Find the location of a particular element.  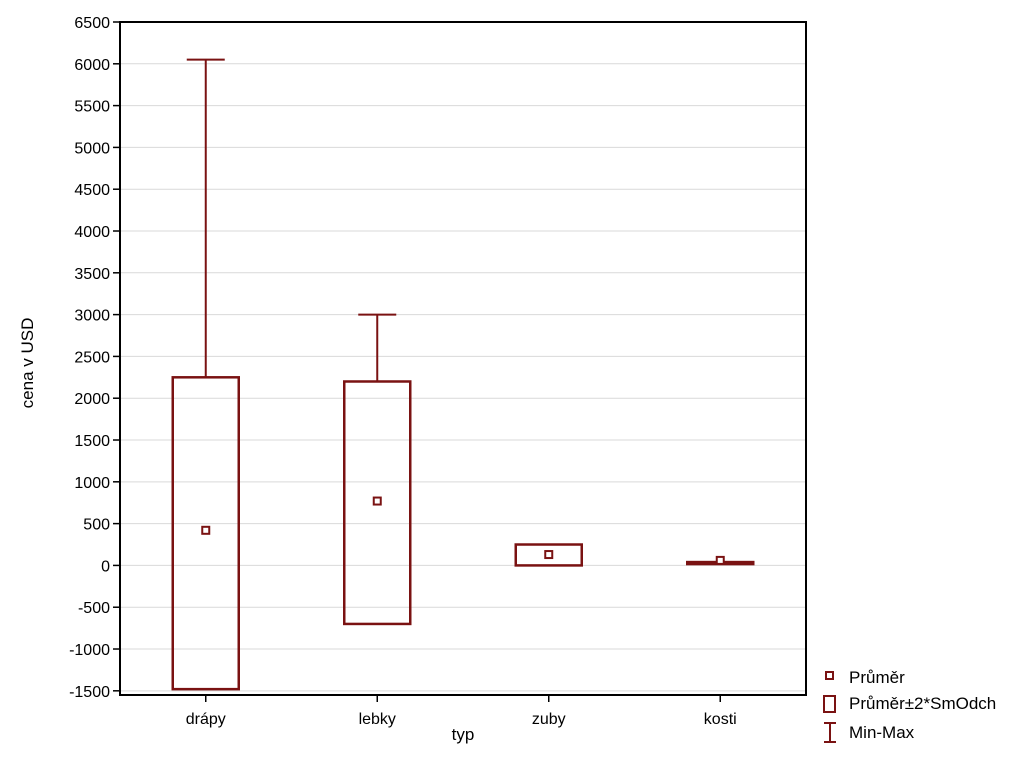

y-axis-label: cena v USD is located at coordinates (27, 363).